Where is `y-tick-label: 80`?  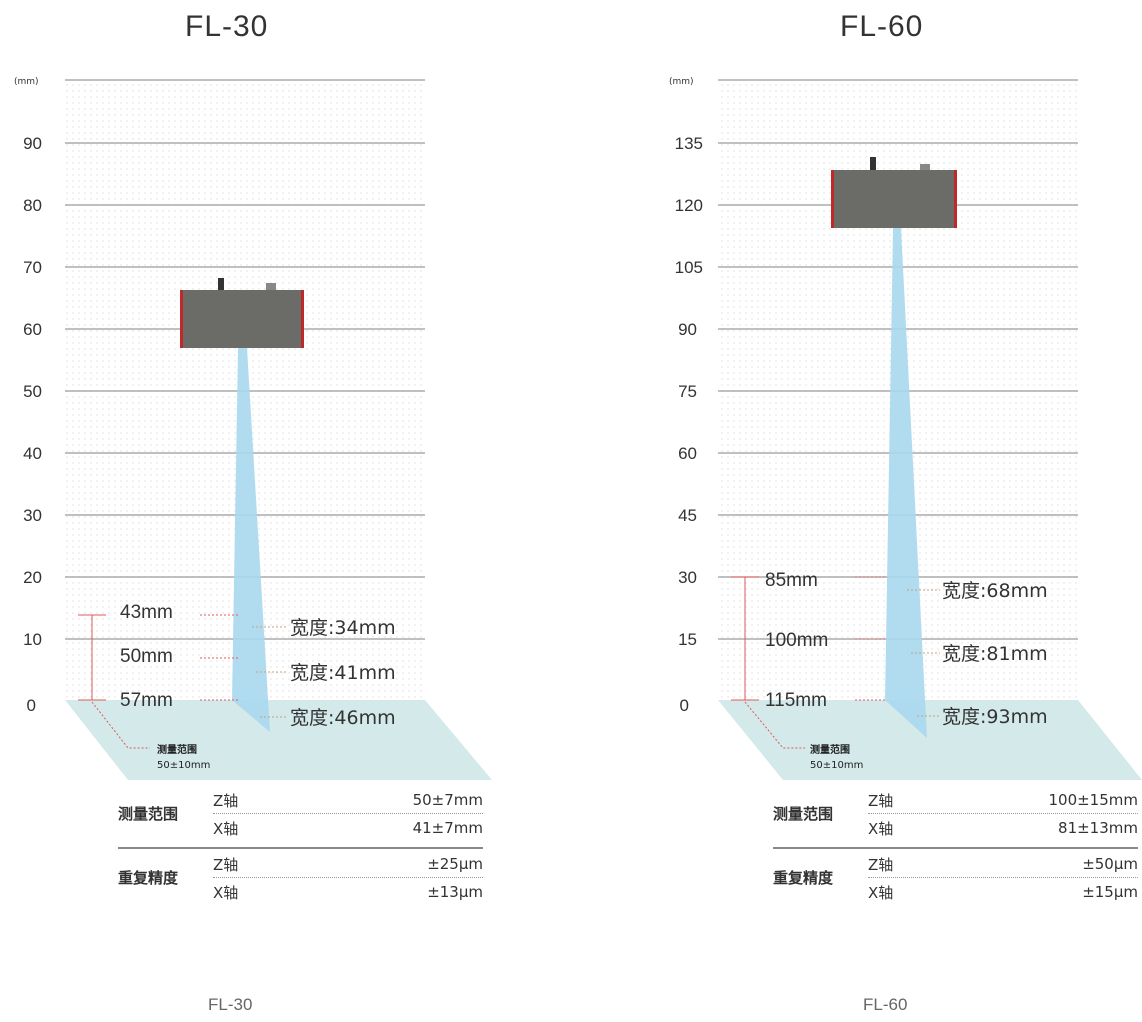
y-tick-label: 80 is located at coordinates (32, 205).